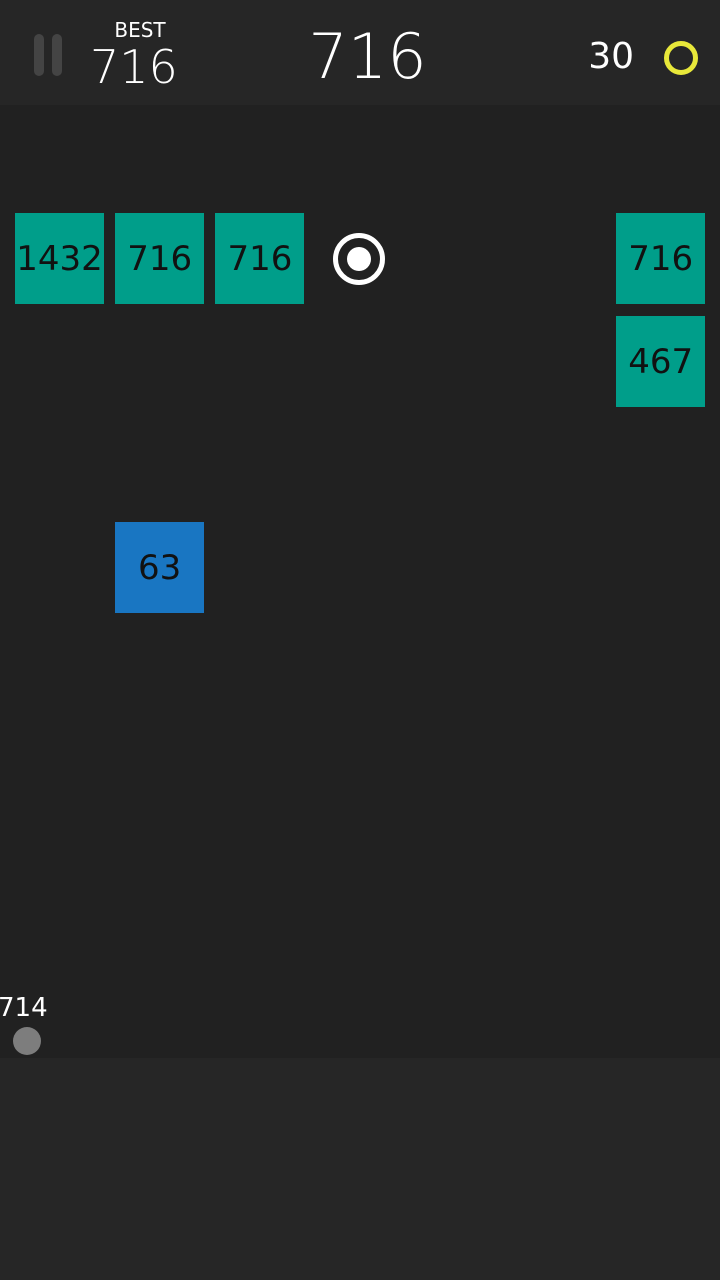  Describe the element at coordinates (134, 67) in the screenshot. I see `best-score: 716` at that location.